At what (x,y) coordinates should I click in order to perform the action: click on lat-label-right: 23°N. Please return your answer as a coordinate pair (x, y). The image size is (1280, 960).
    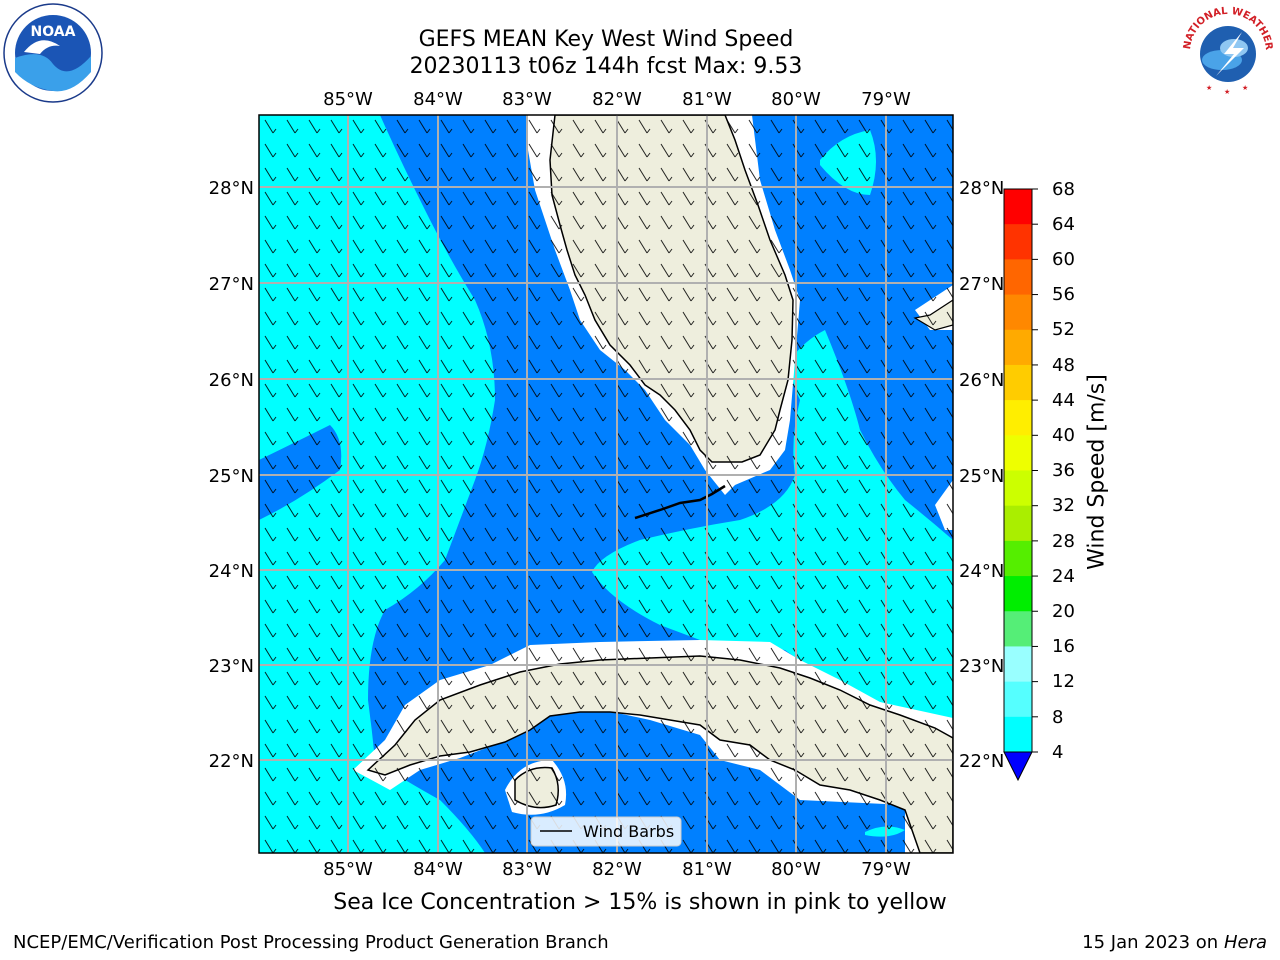
    Looking at the image, I should click on (981, 666).